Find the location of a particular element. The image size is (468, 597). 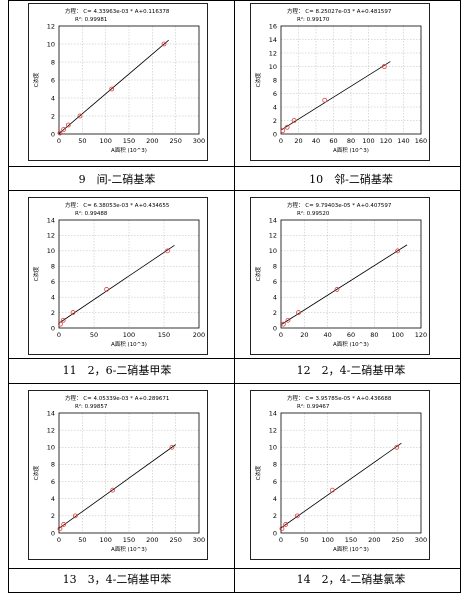

x-tick-label: 160 is located at coordinates (421, 141).